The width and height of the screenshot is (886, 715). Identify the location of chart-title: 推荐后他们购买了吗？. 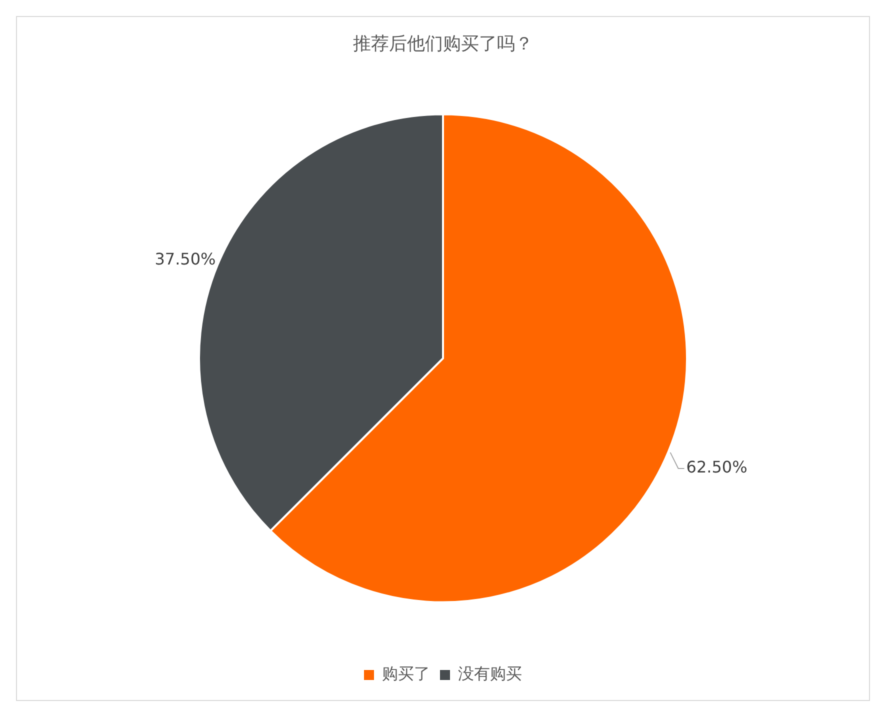
(443, 43).